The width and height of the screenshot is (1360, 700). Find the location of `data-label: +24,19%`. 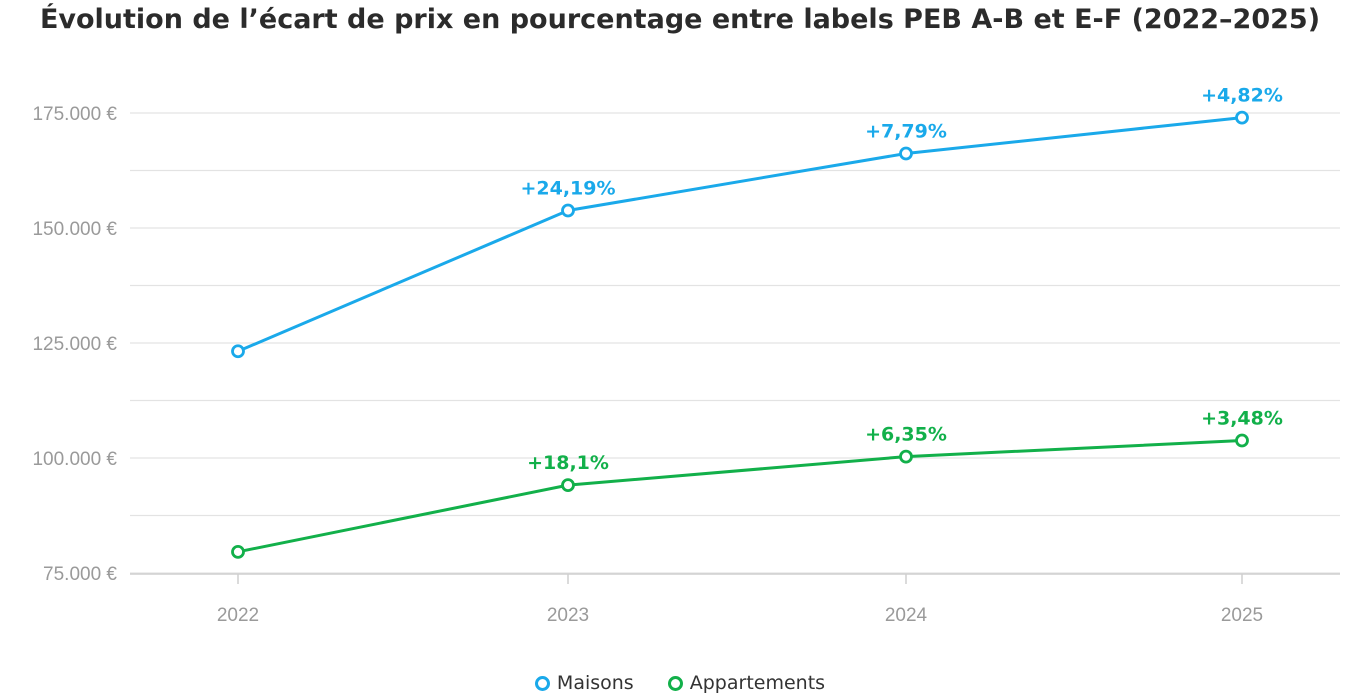

data-label: +24,19% is located at coordinates (567, 189).